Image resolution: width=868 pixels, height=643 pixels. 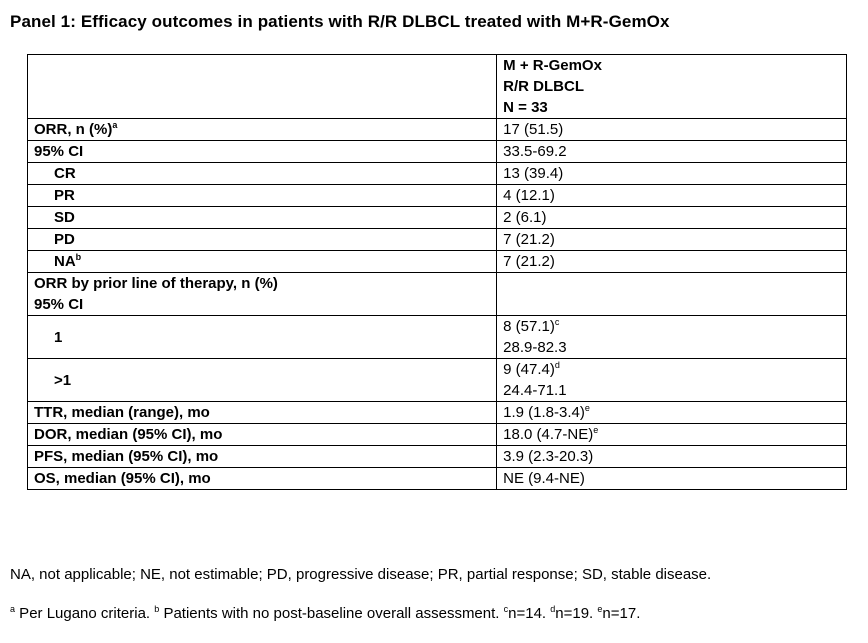 I want to click on table-row: PFS, median (95% CI), mo 3.9 (2.3-20.3), so click(x=436, y=456).